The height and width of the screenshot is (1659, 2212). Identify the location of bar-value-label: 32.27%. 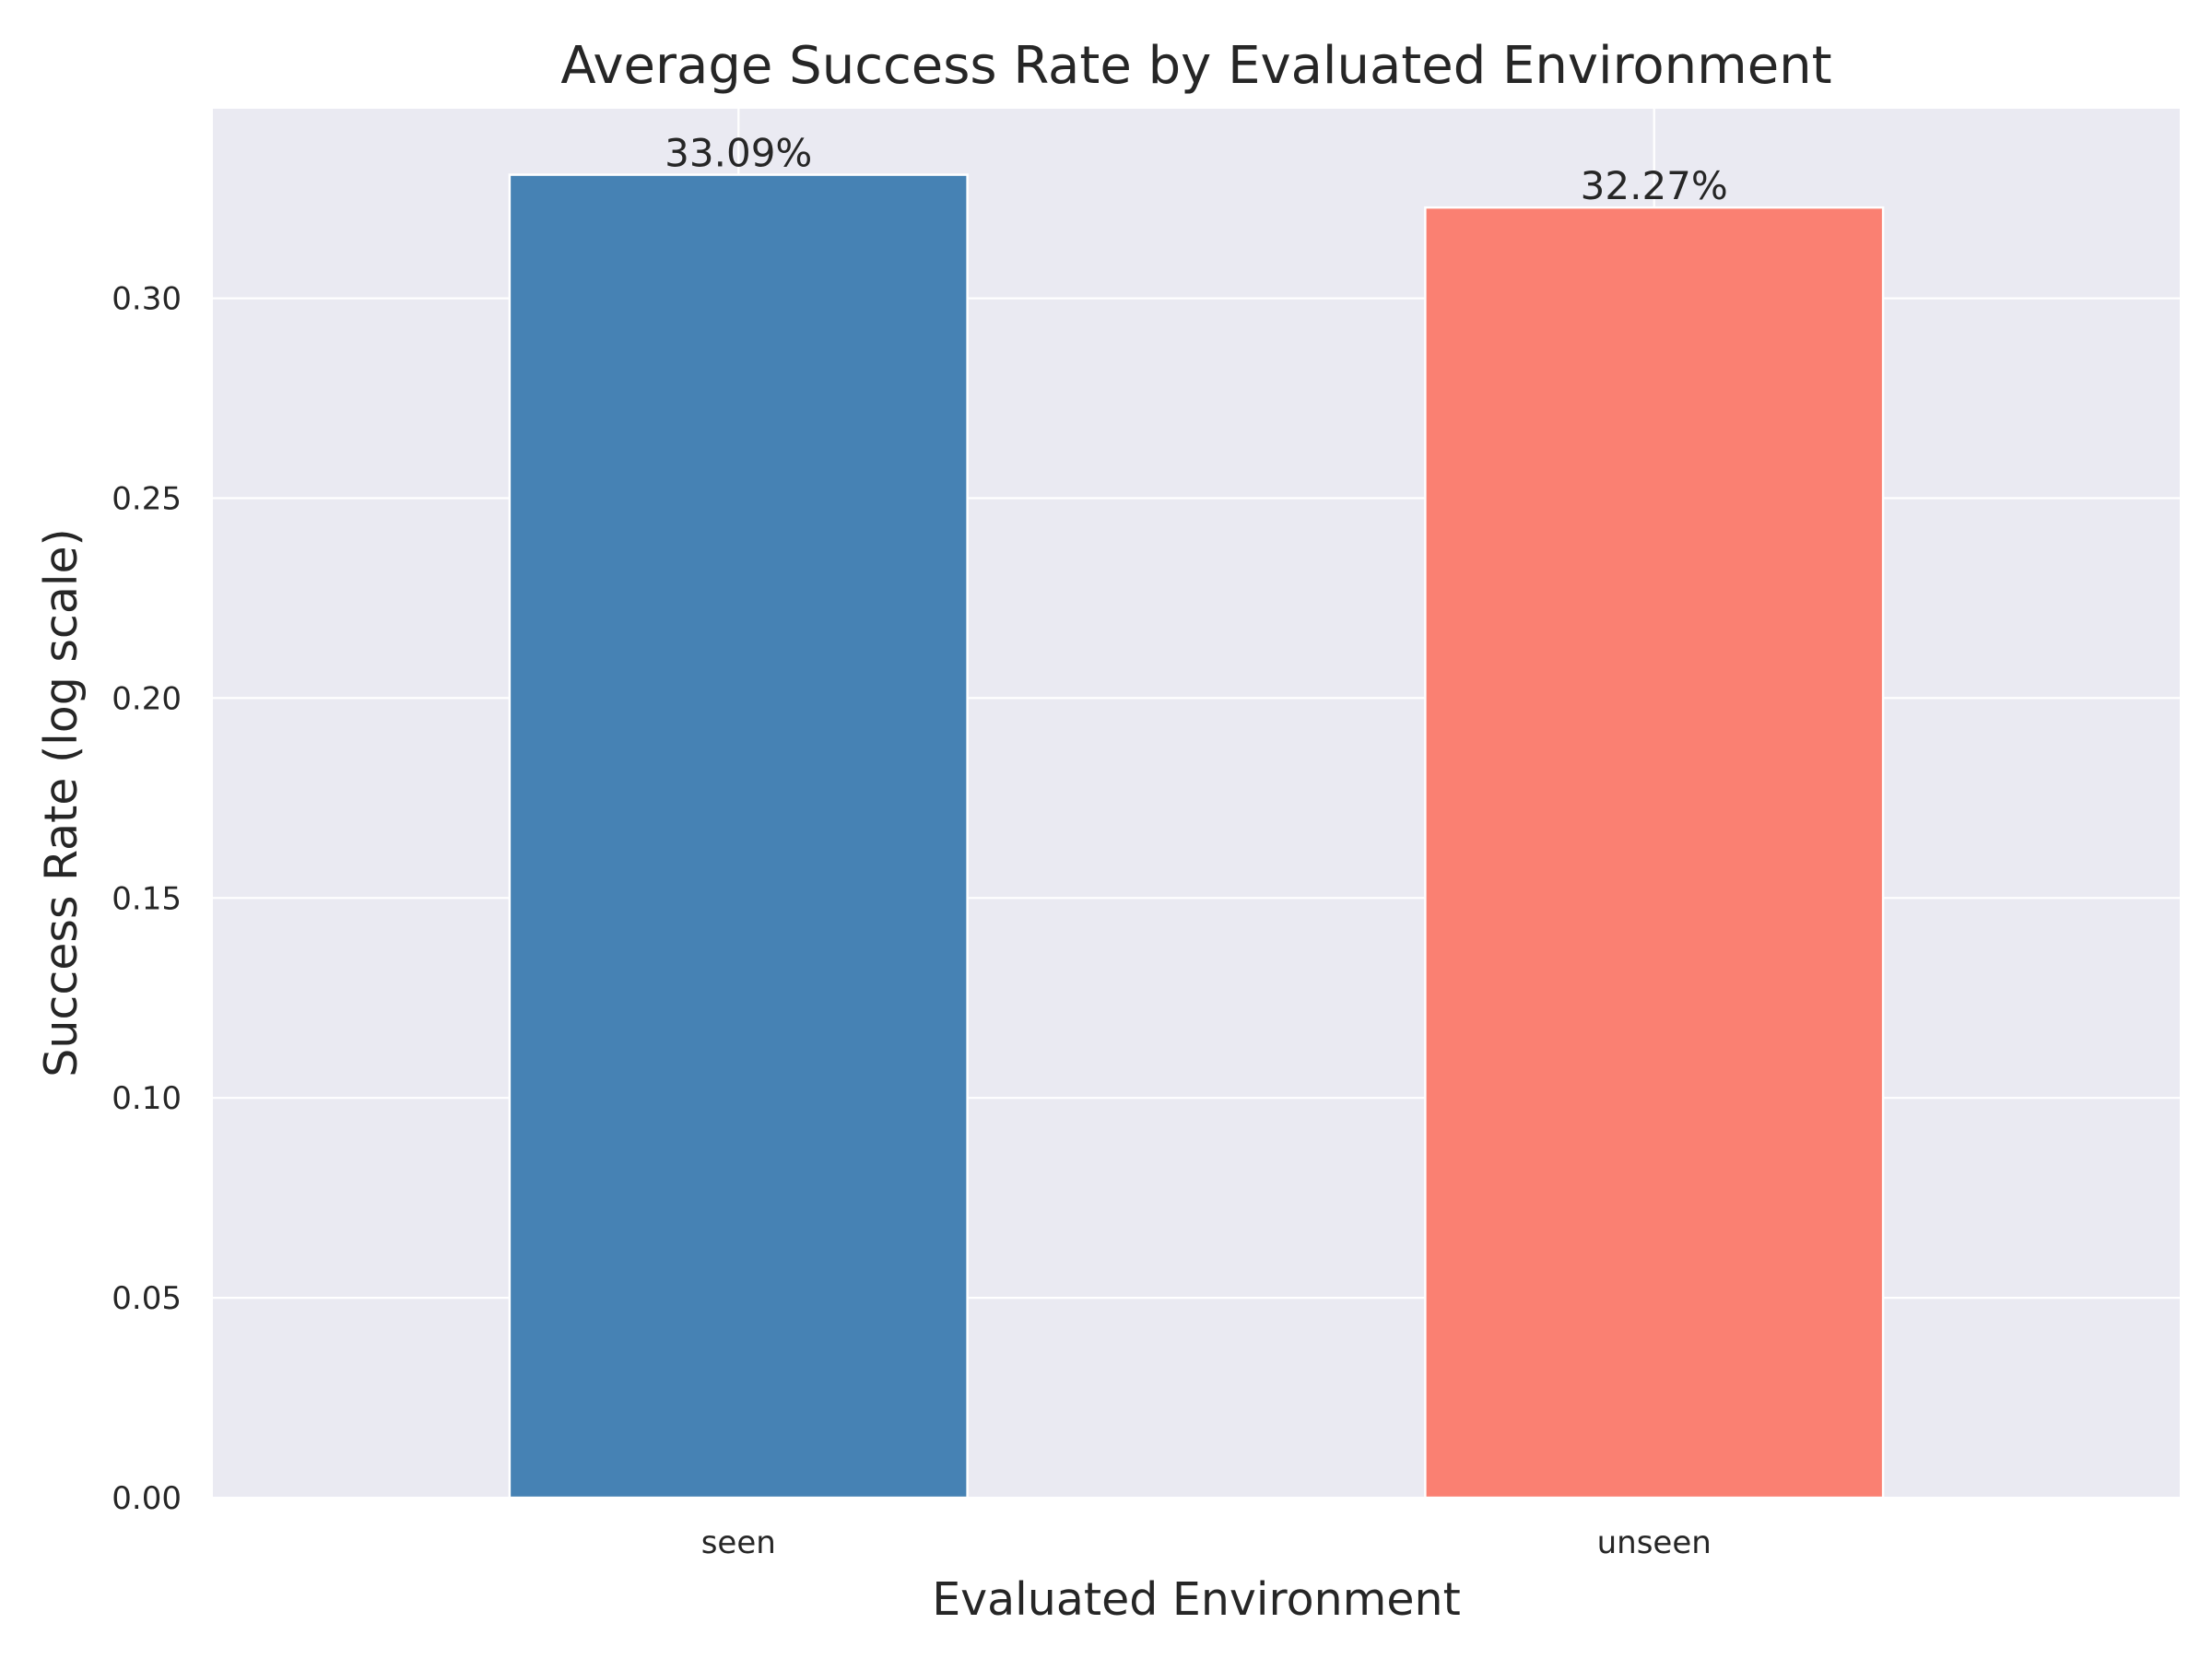
(1654, 185).